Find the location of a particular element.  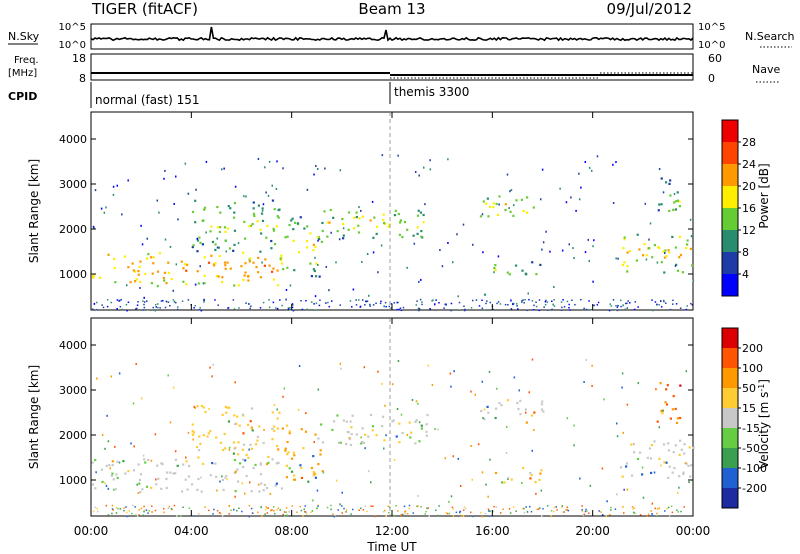

cb1-tick-1: 24 is located at coordinates (749, 164).